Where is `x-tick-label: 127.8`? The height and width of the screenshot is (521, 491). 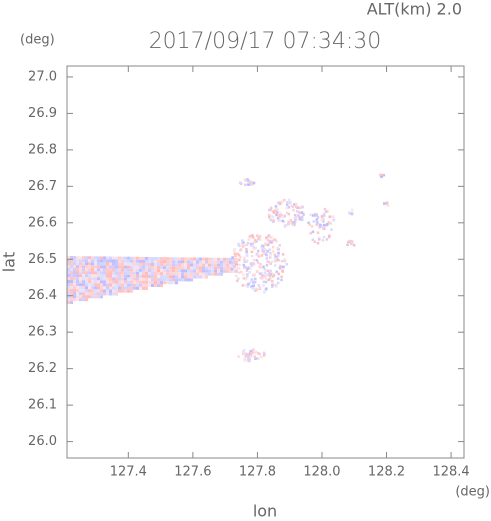
x-tick-label: 127.8 is located at coordinates (257, 472).